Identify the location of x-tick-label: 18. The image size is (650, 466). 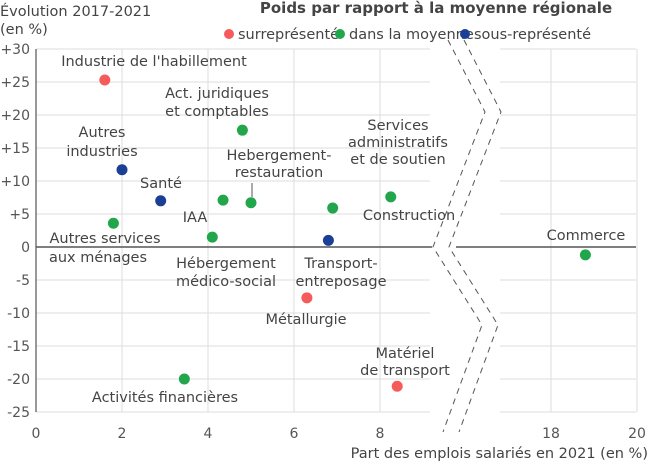
(551, 434).